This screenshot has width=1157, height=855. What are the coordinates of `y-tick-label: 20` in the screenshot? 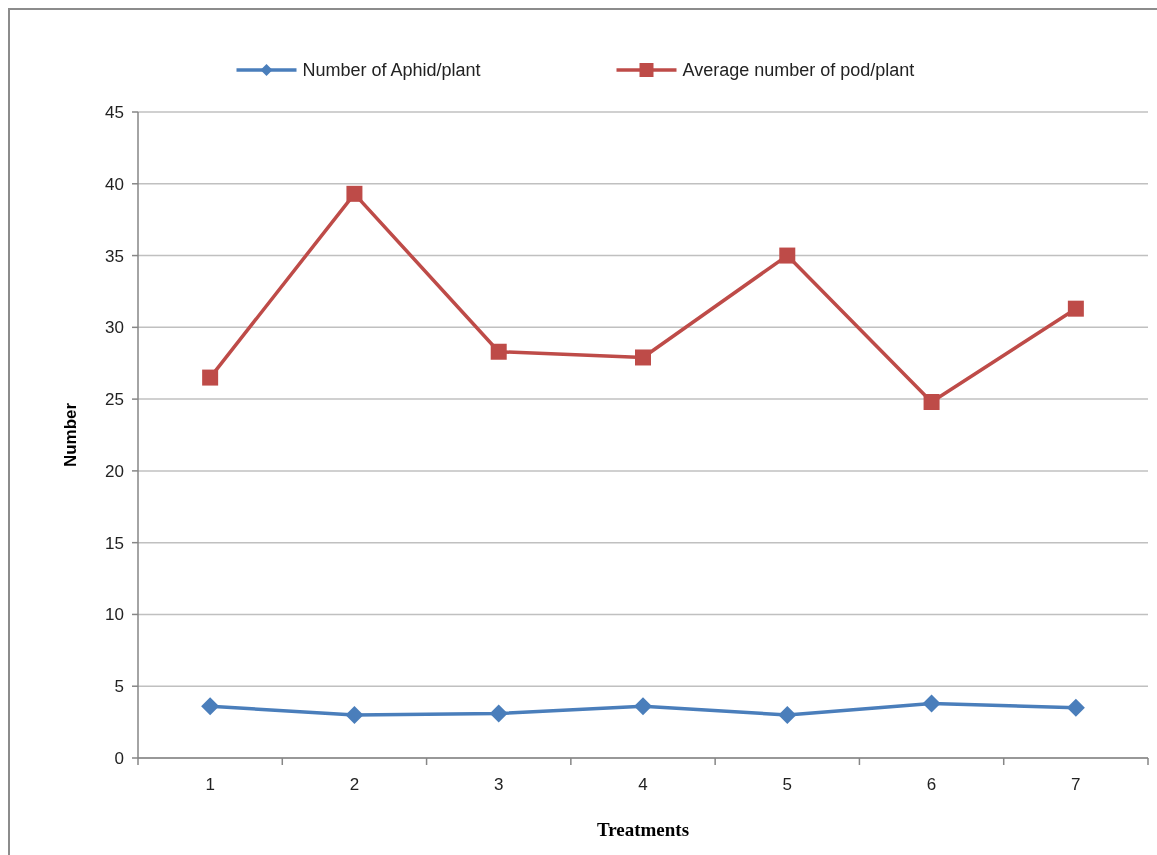 It's located at (114, 471).